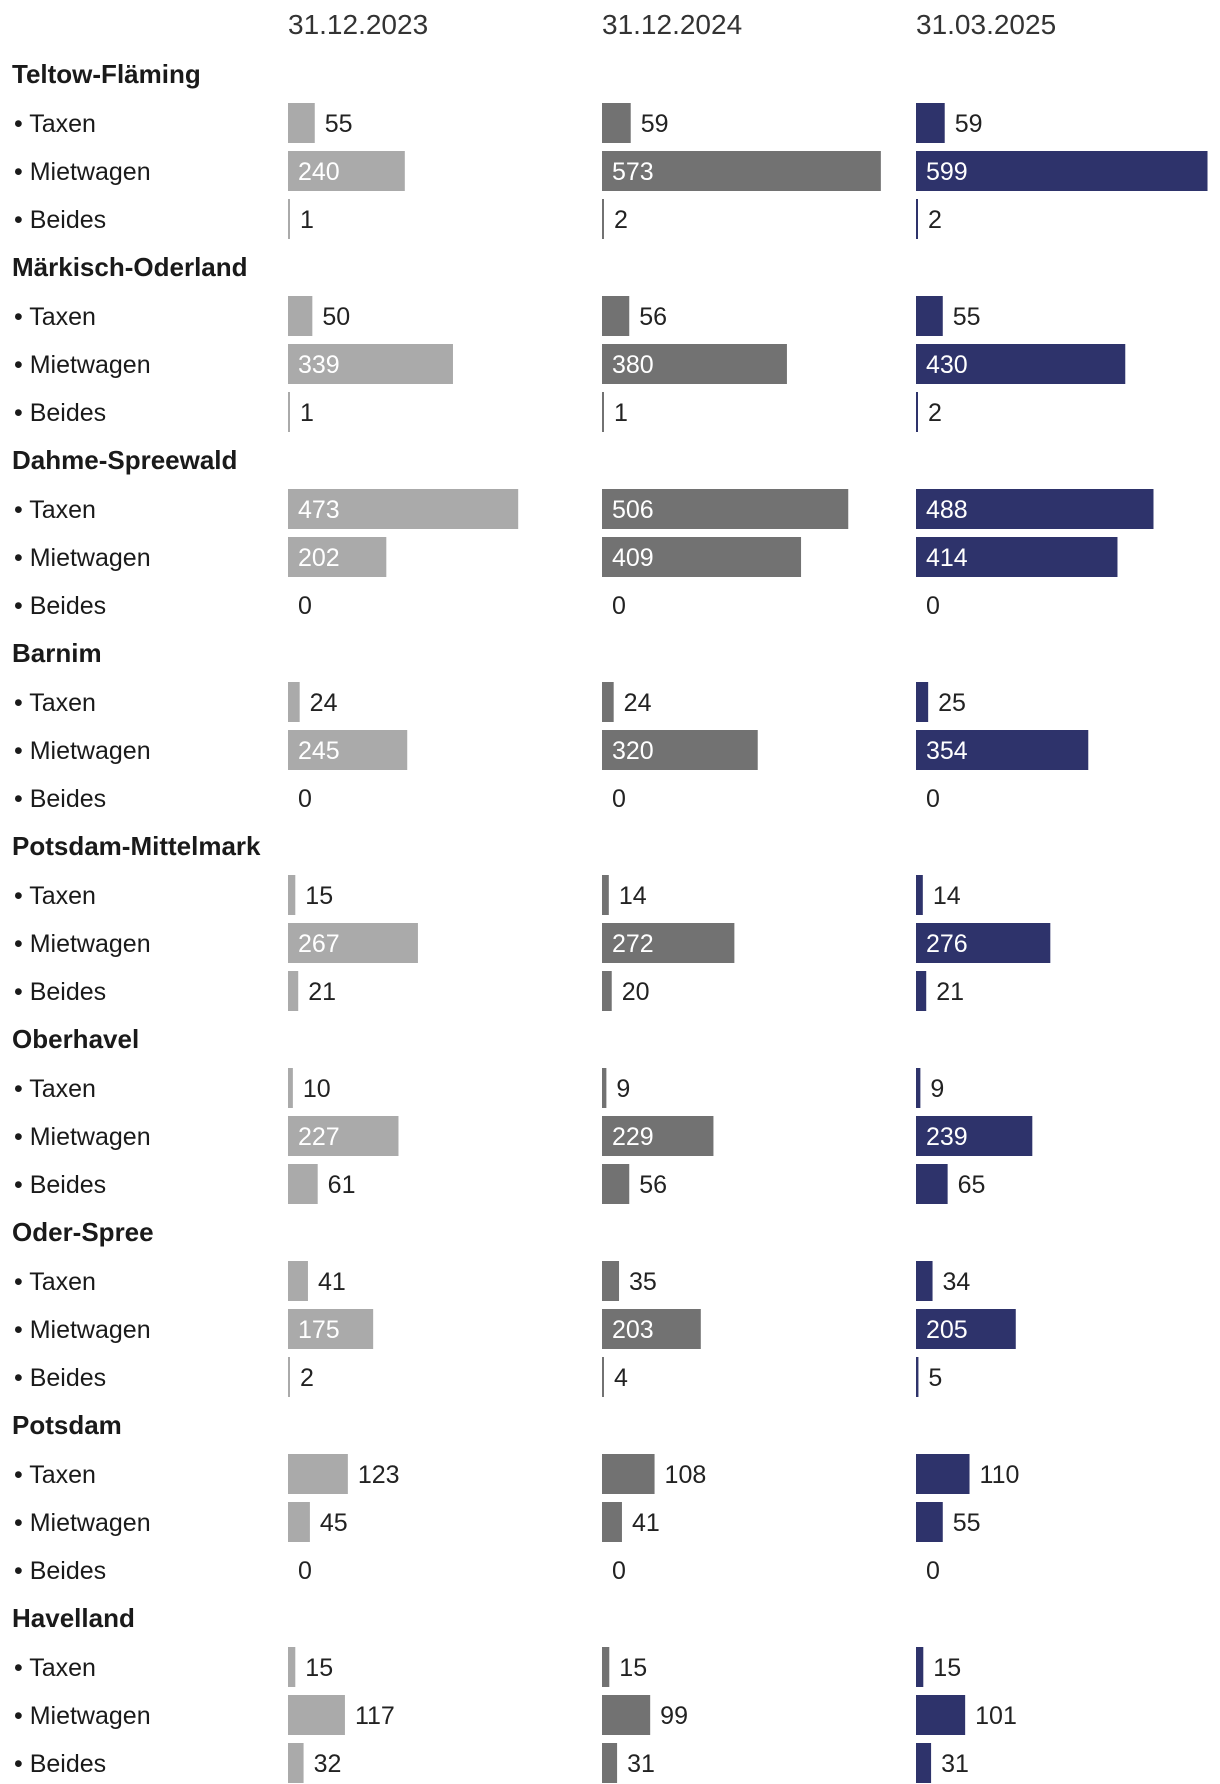  Describe the element at coordinates (82, 365) in the screenshot. I see `row-label: • Mietwagen` at that location.